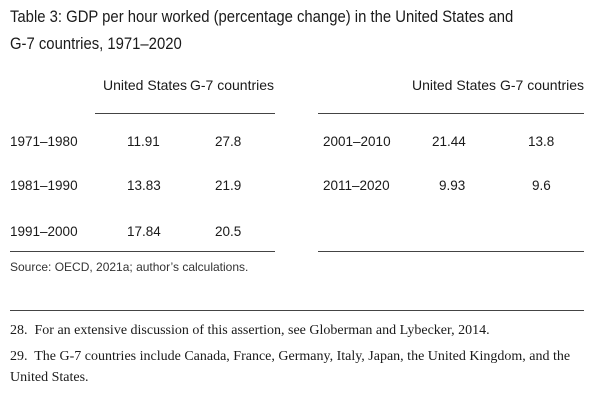  I want to click on row-us-value: 21.44, so click(449, 141).